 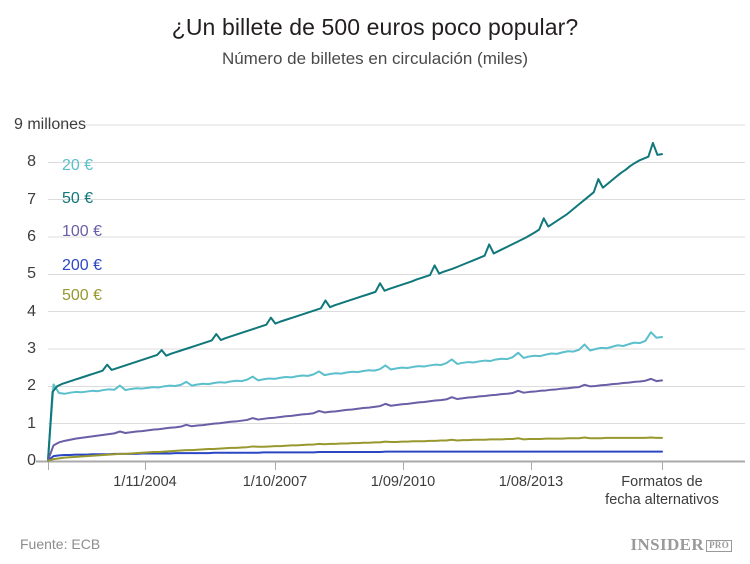 I want to click on y-tick-label: 0, so click(x=31, y=460).